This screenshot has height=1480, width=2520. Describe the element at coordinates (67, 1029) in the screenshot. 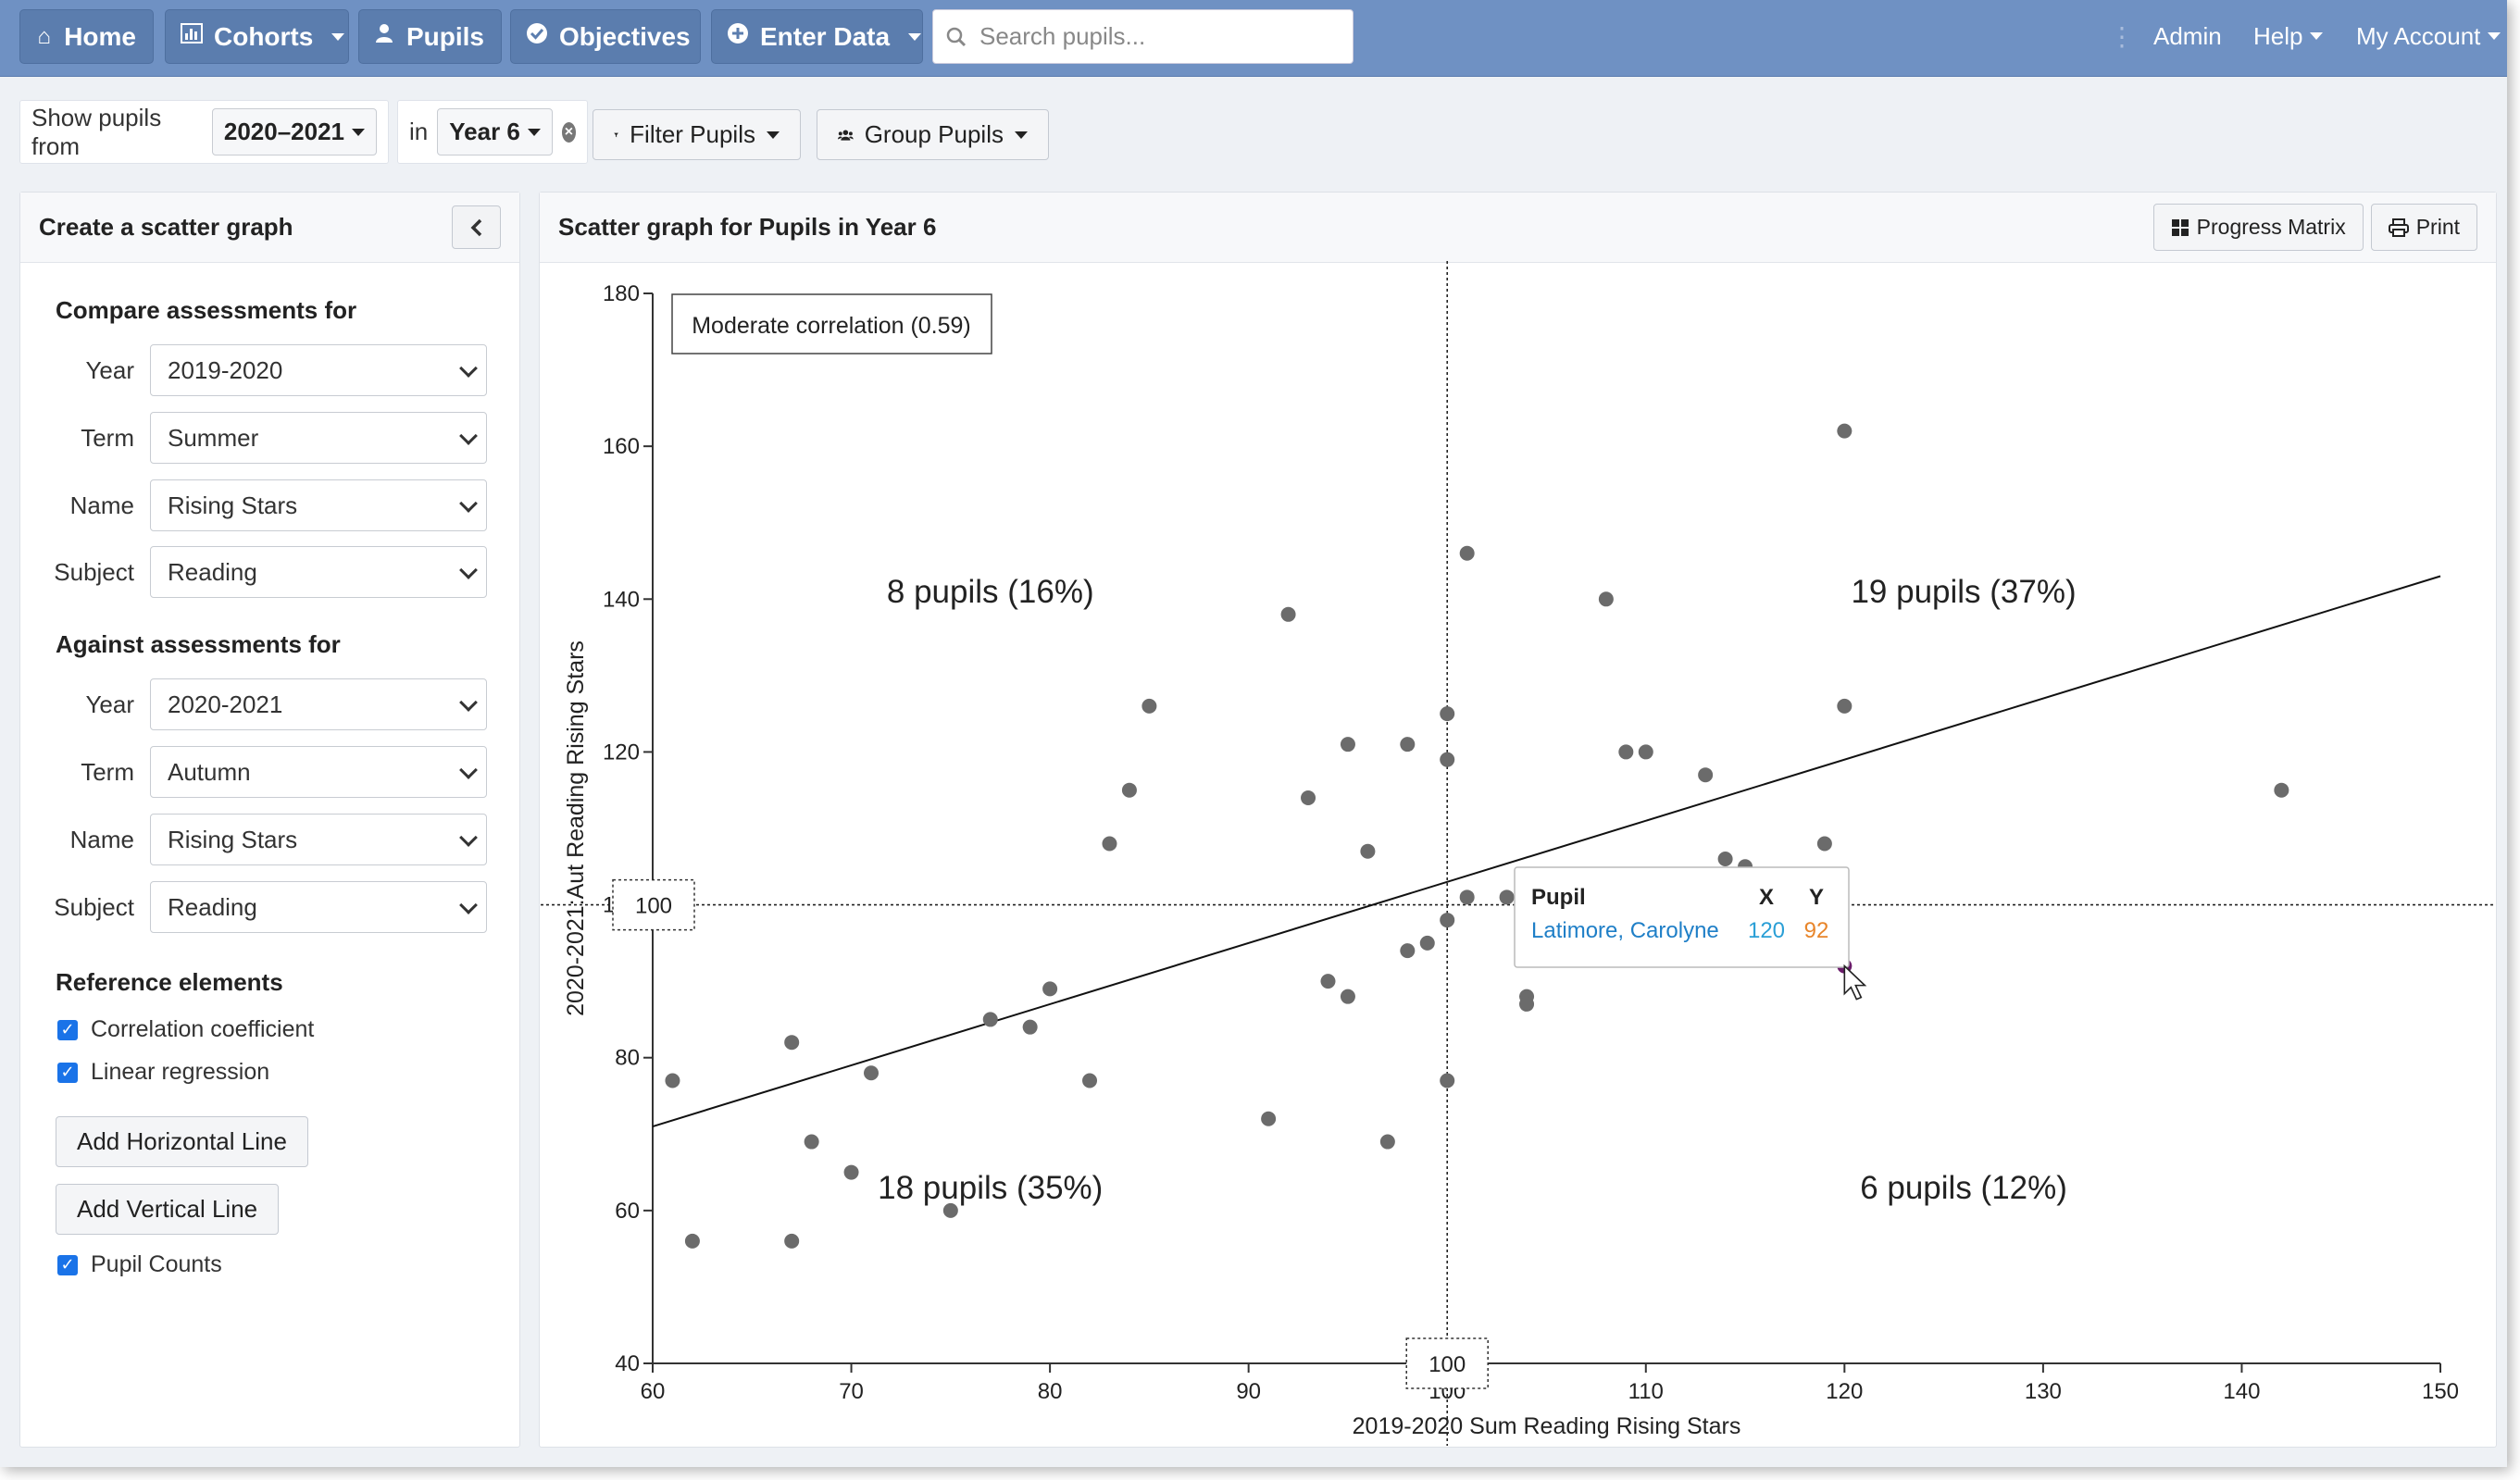

I see `correlation-checkbox: ✓` at that location.